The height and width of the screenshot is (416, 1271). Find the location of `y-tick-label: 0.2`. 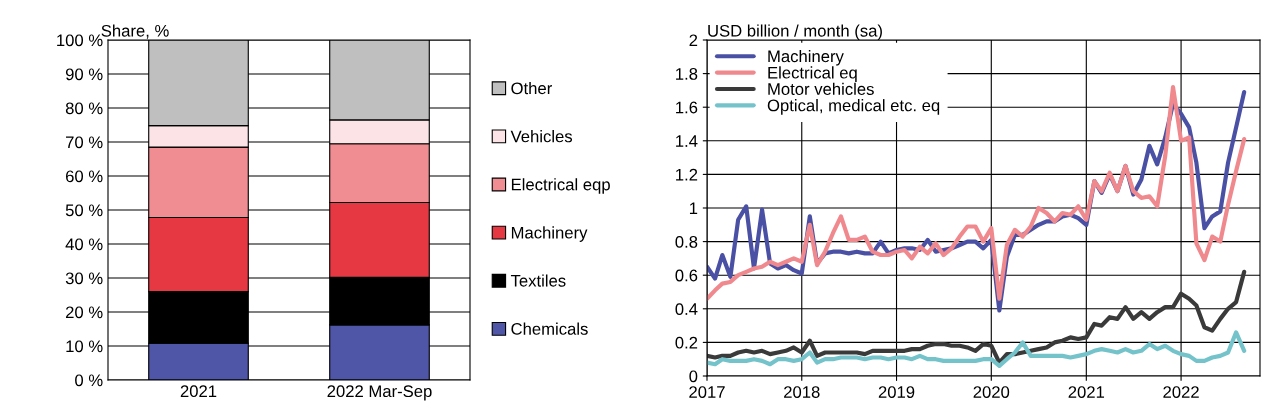

y-tick-label: 0.2 is located at coordinates (686, 342).